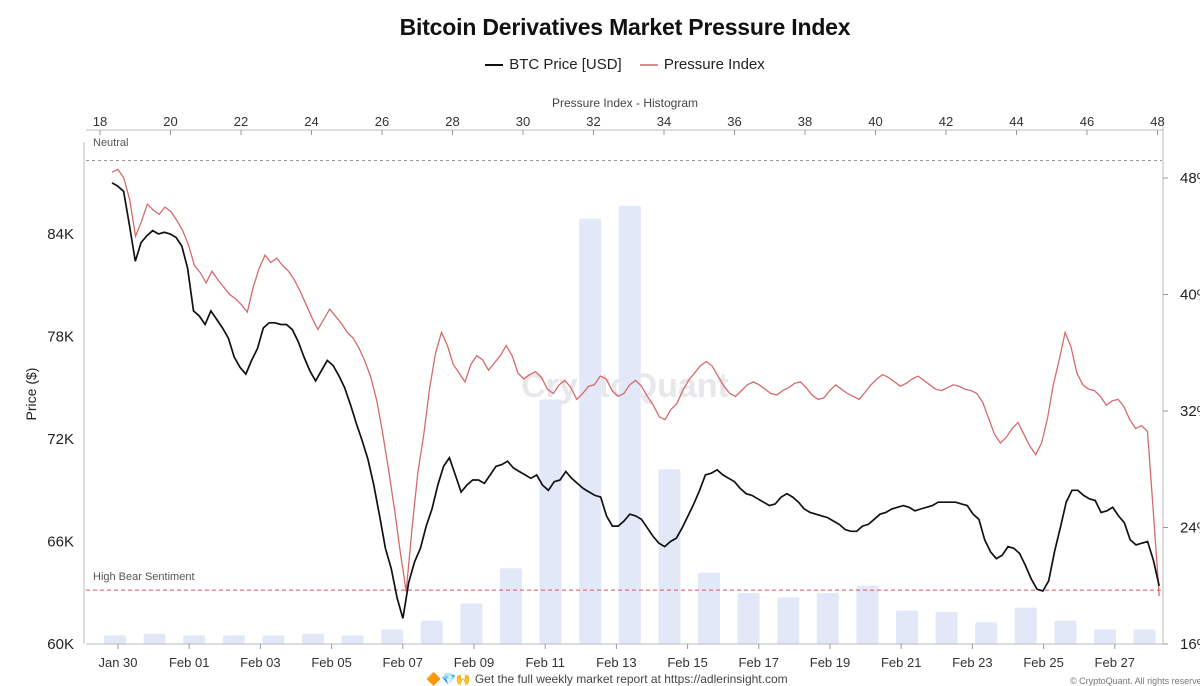 This screenshot has height=686, width=1200. I want to click on y-axis-title: Price ($), so click(31, 394).